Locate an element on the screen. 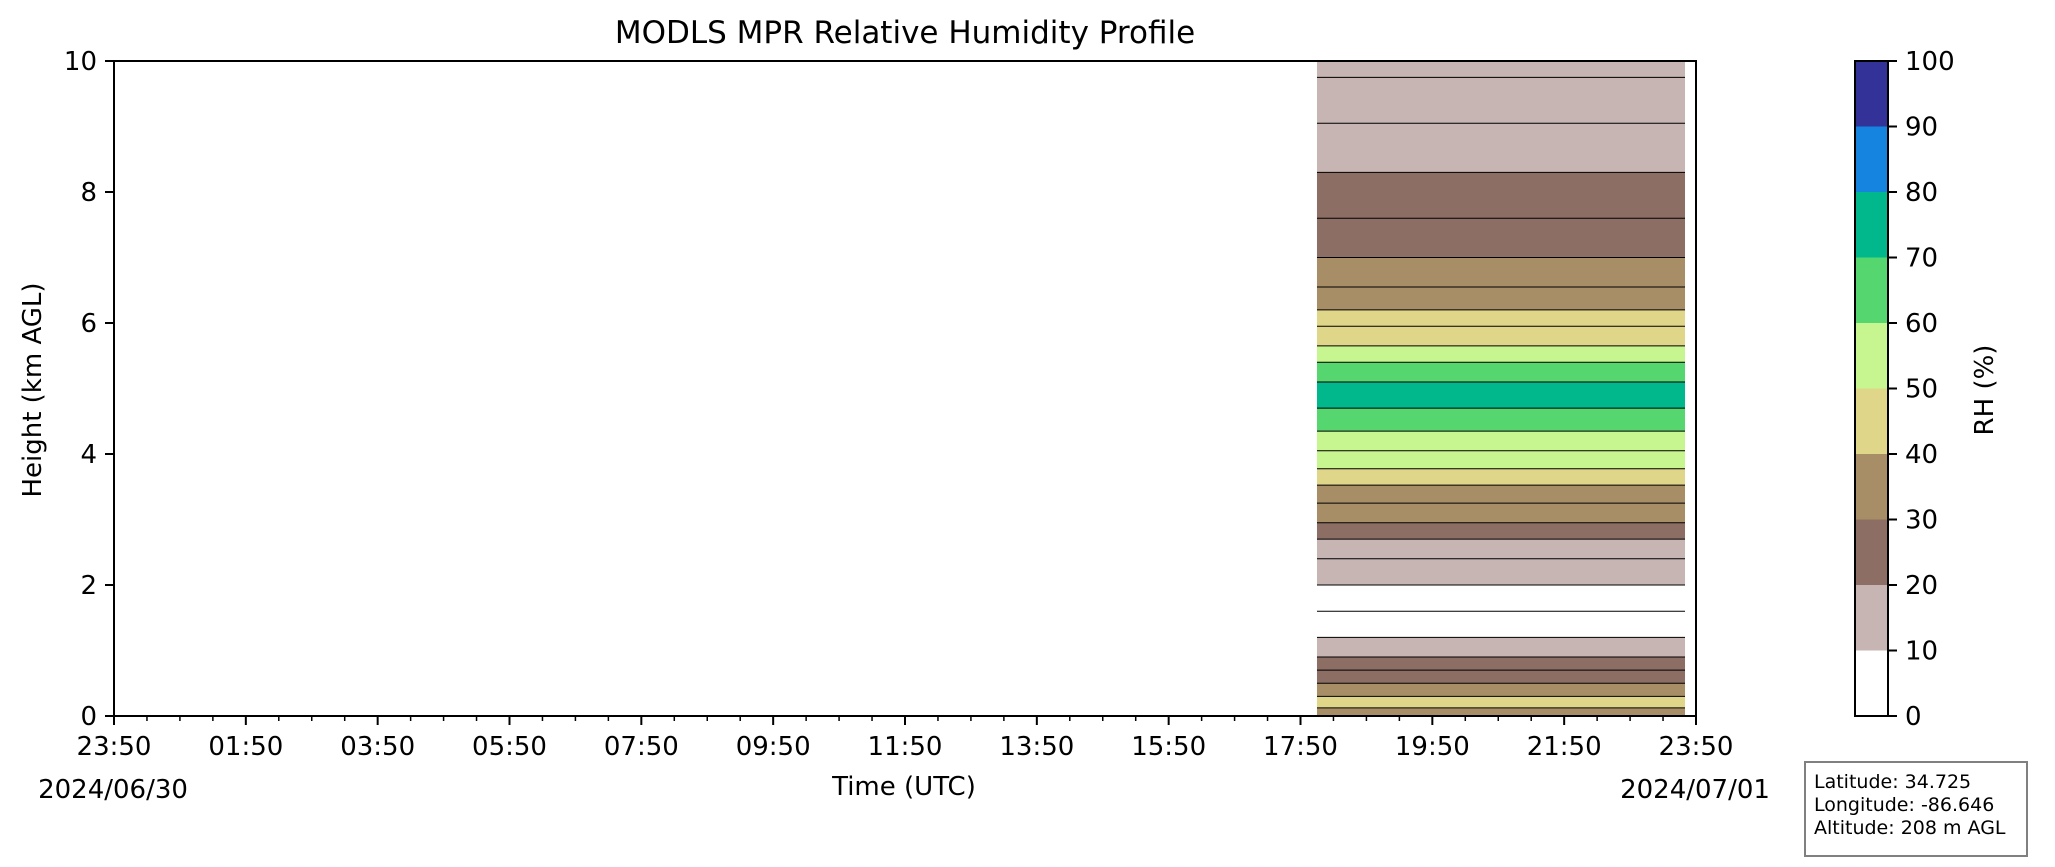 The width and height of the screenshot is (2055, 867). colorbar-tick-label: 0 is located at coordinates (1913, 717).